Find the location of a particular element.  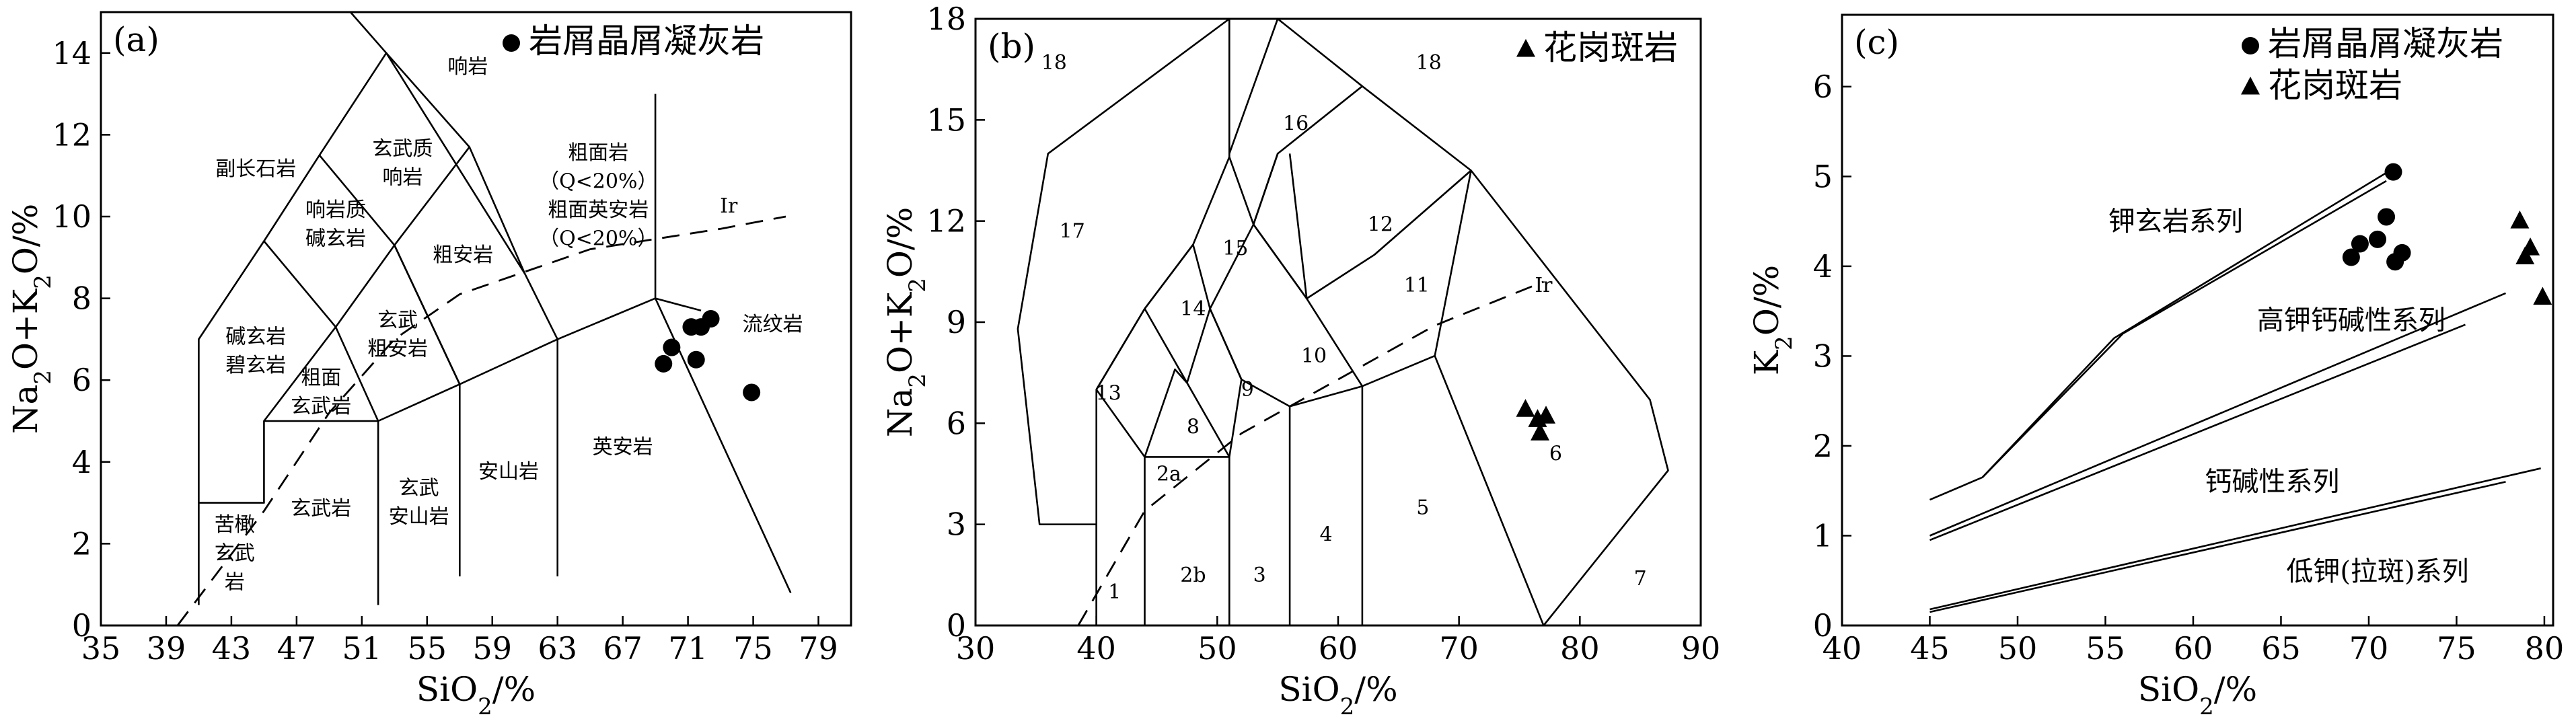

x-tick-label: 35 is located at coordinates (101, 649).